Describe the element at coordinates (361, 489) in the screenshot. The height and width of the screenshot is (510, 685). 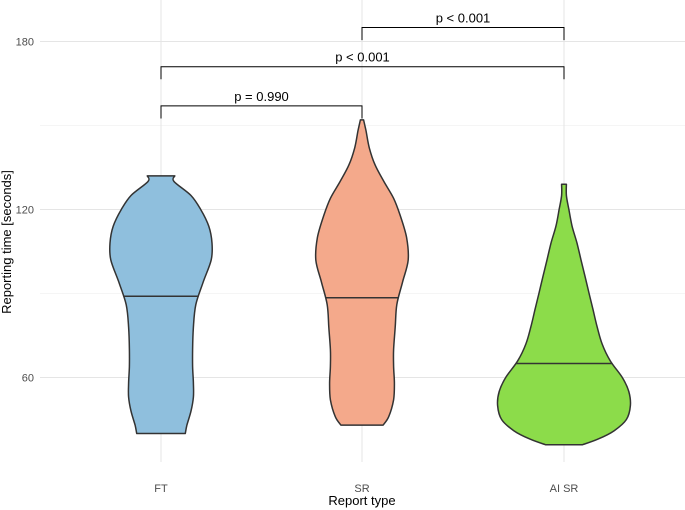
I see `x-tick-label: SR` at that location.